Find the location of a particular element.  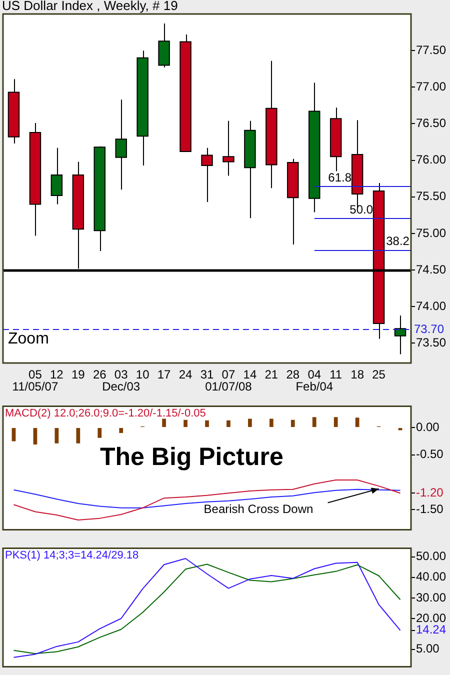

annotation: The Big Picture is located at coordinates (192, 456).